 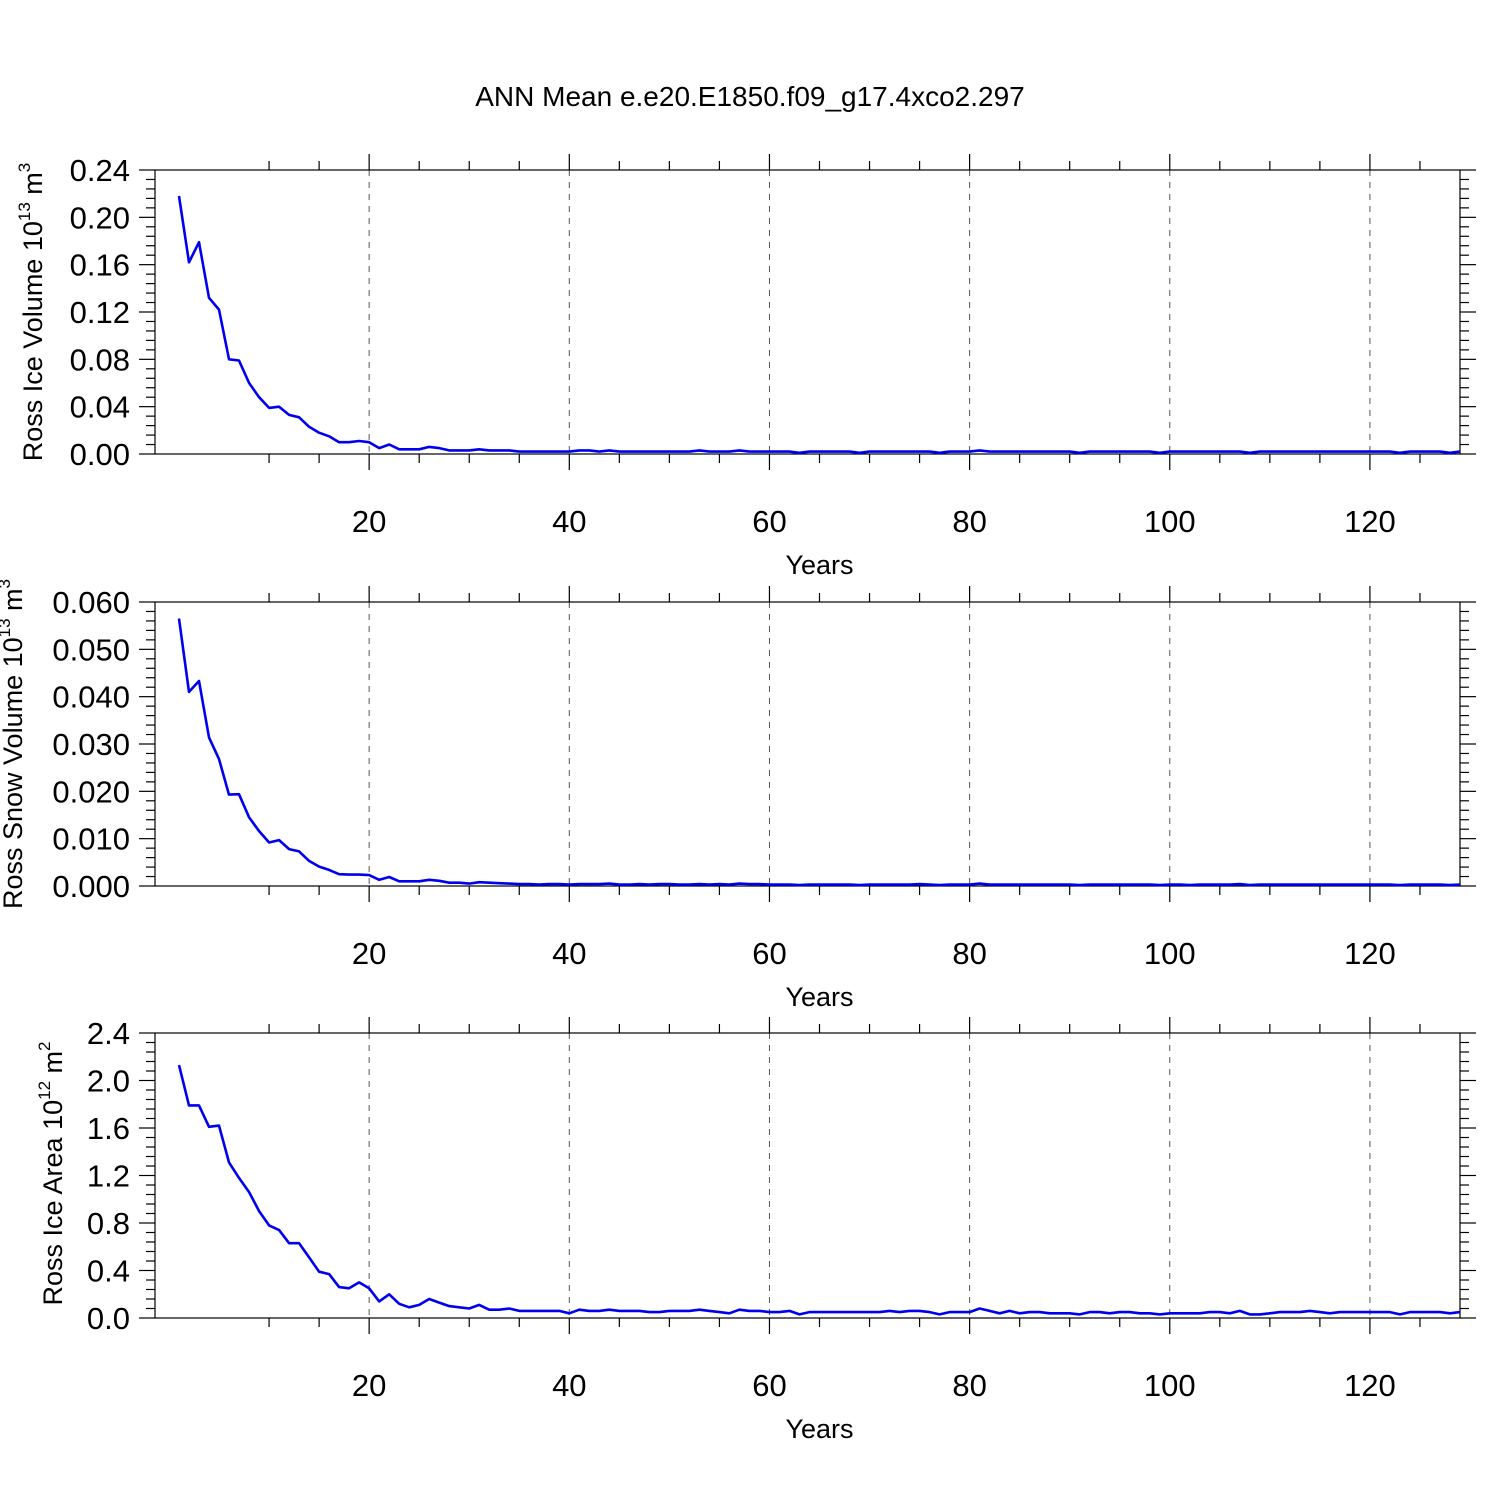 What do you see at coordinates (100, 312) in the screenshot?
I see `y-tick-label: 0.12` at bounding box center [100, 312].